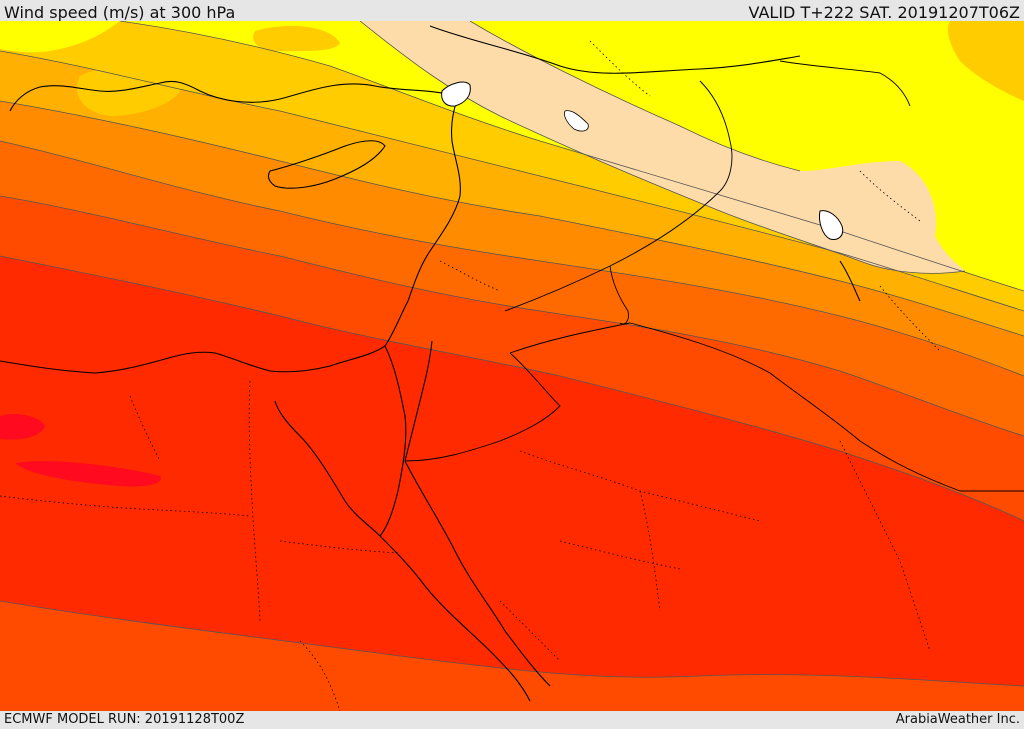 The width and height of the screenshot is (1024, 729). I want to click on model-run: ECMWF MODEL RUN: 20191128T00Z, so click(124, 719).